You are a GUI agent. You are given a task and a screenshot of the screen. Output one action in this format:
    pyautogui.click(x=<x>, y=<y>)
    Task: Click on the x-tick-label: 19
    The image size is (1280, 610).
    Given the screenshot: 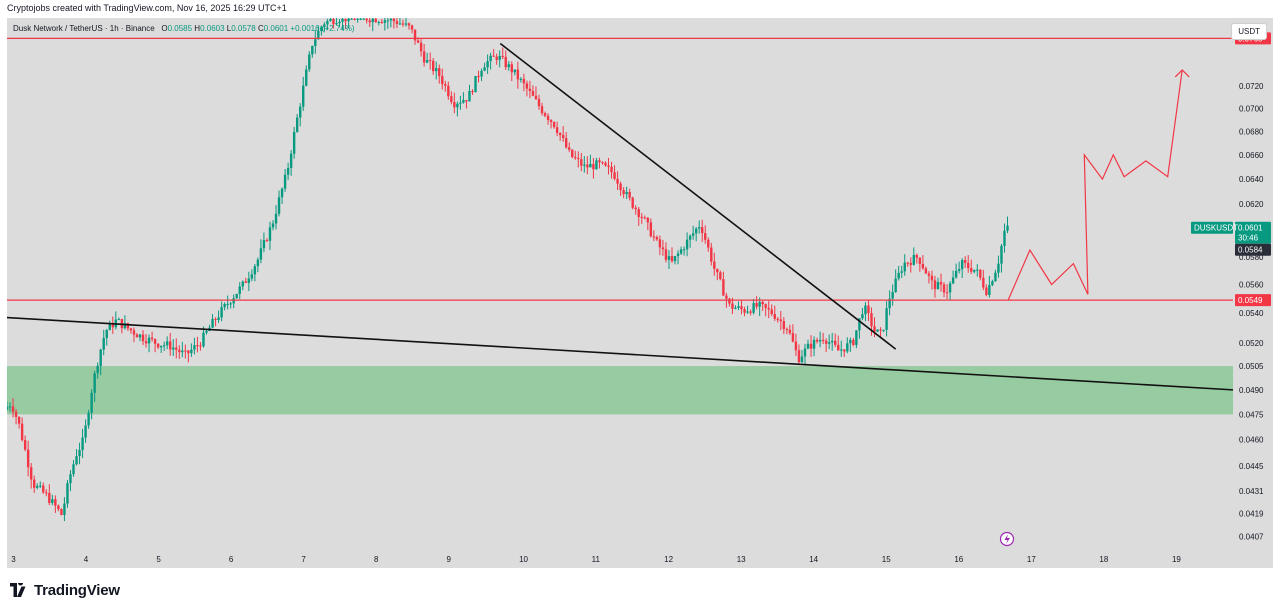 What is the action you would take?
    pyautogui.click(x=1176, y=559)
    